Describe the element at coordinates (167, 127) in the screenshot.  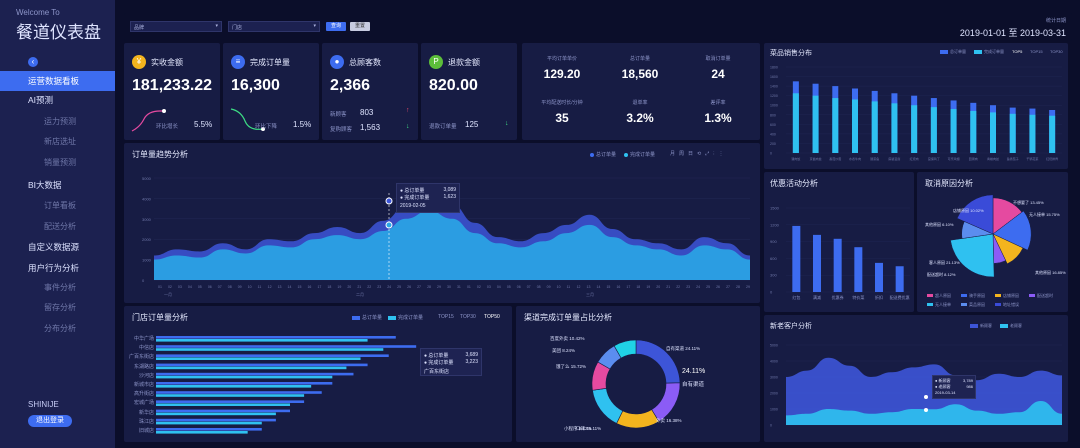
I see `kpi-sub-label: 环比增长` at that location.